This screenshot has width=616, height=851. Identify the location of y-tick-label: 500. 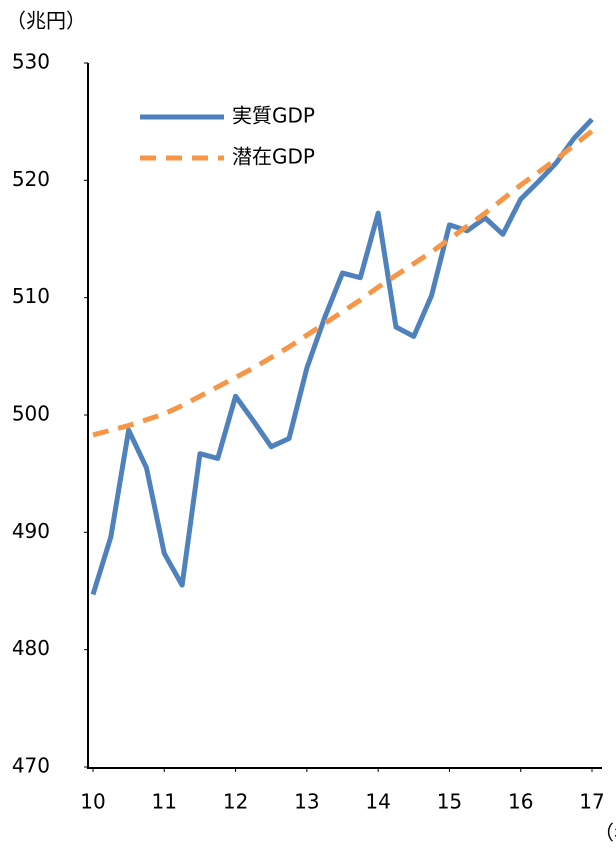
(31, 414).